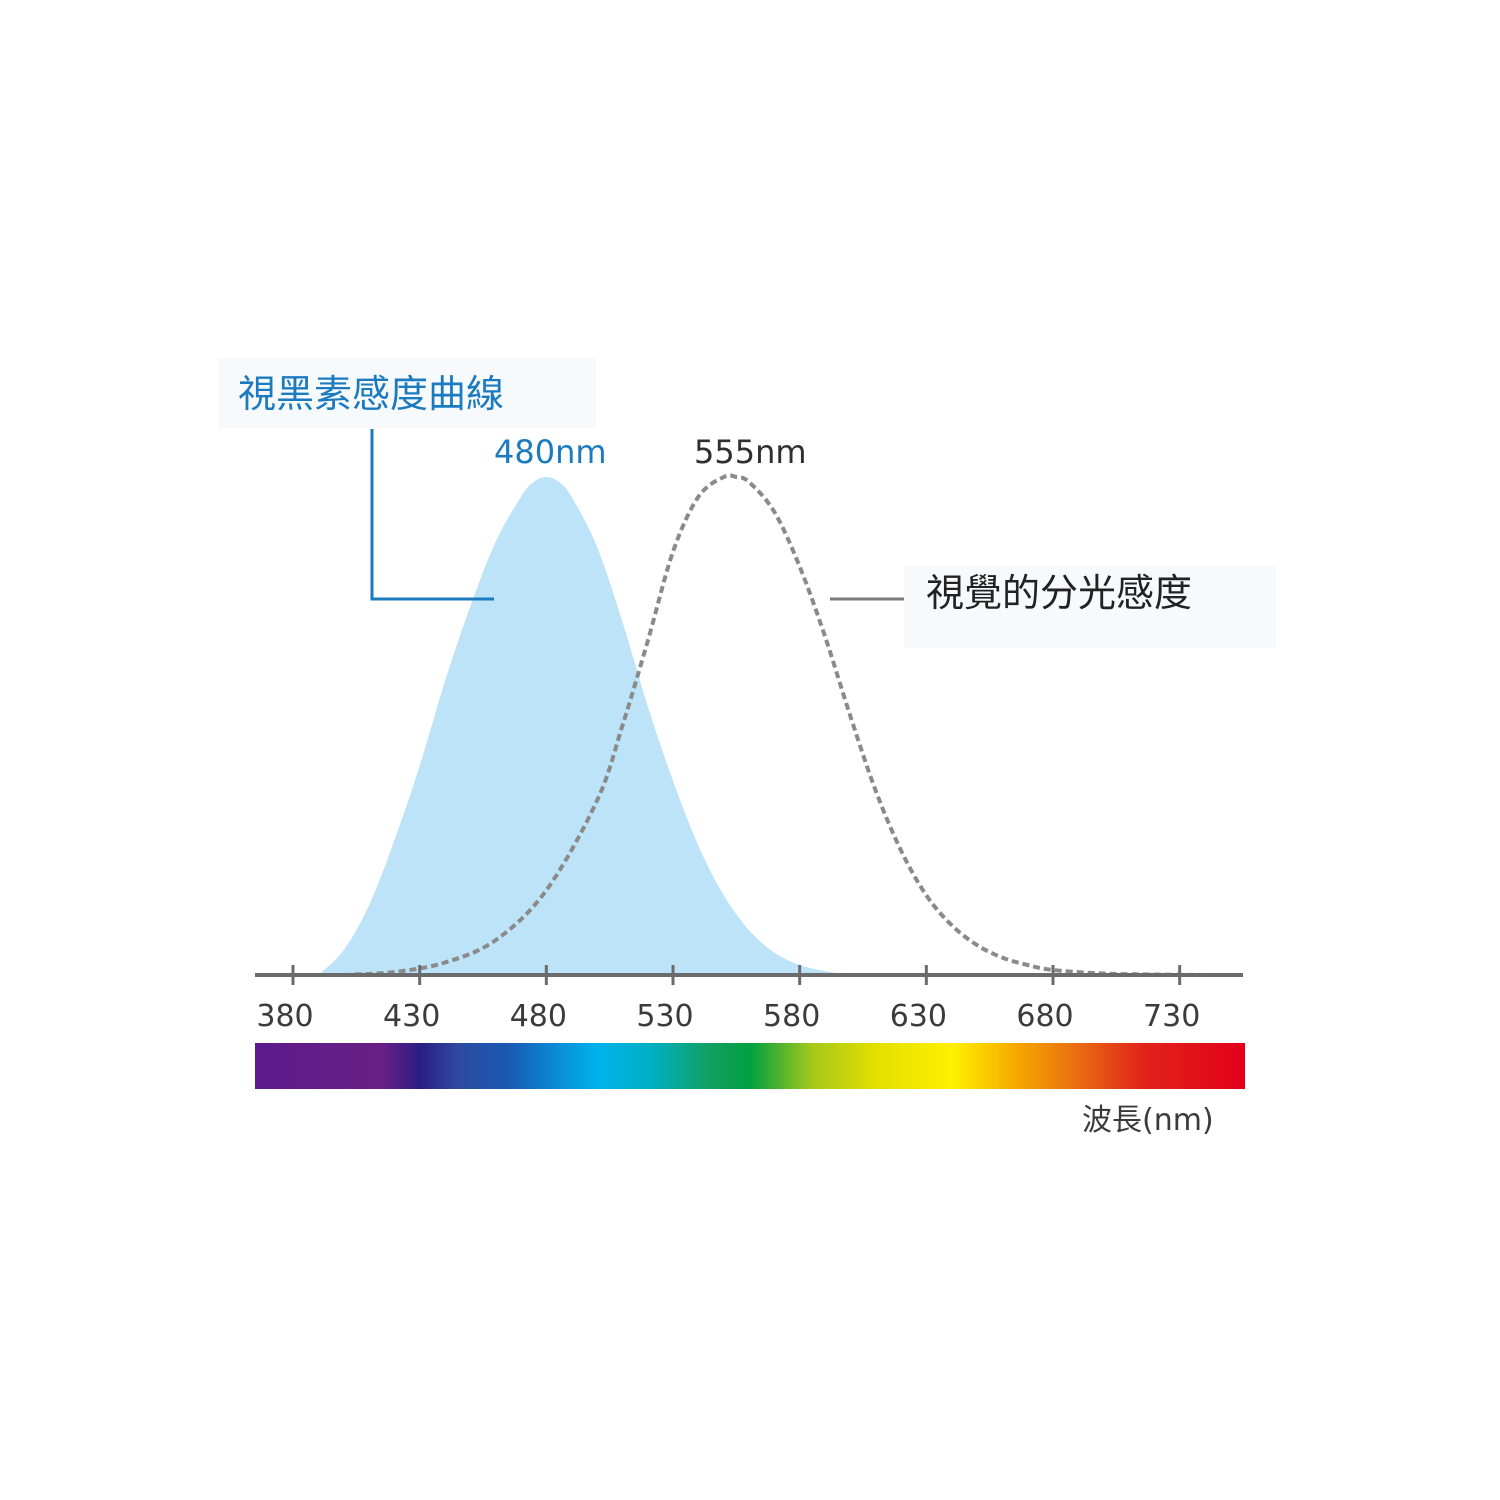  Describe the element at coordinates (1059, 593) in the screenshot. I see `photopic-callout-label: 視覺的分光感度` at that location.